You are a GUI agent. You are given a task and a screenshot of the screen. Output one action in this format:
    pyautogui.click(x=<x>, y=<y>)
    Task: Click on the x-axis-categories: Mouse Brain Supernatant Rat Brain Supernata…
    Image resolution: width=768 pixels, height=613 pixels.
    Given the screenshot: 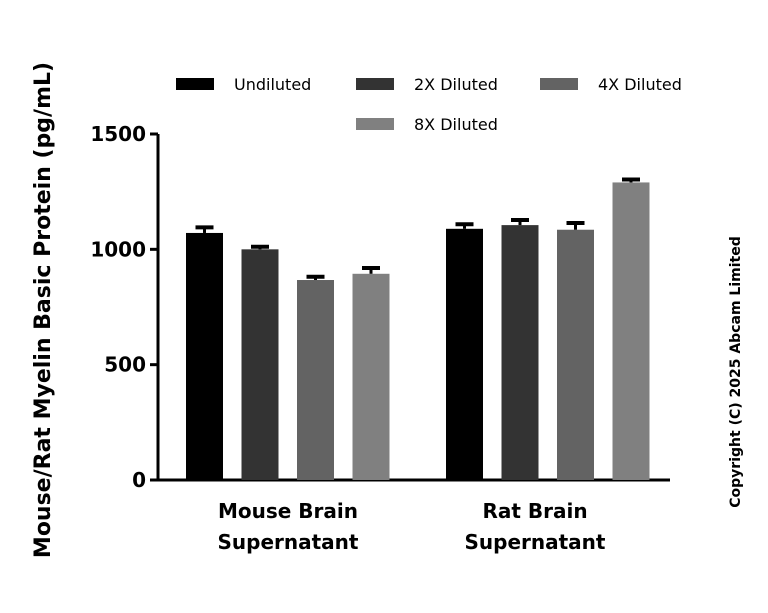 What is the action you would take?
    pyautogui.click(x=412, y=526)
    